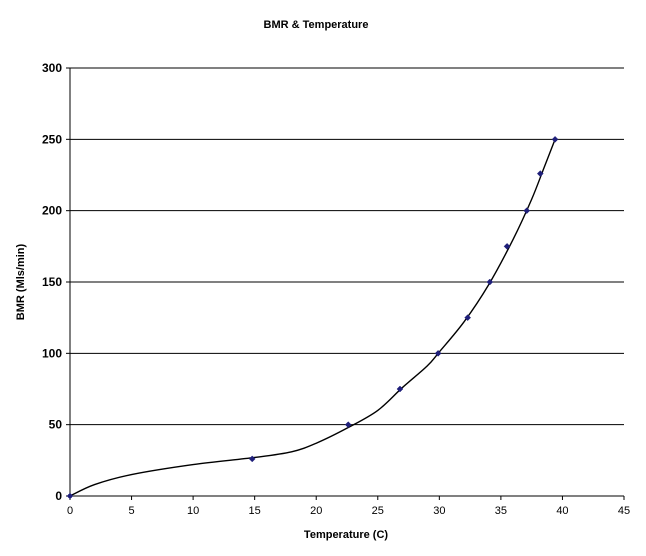 This screenshot has width=646, height=556. I want to click on y-tick-label-50: 50, so click(56, 425).